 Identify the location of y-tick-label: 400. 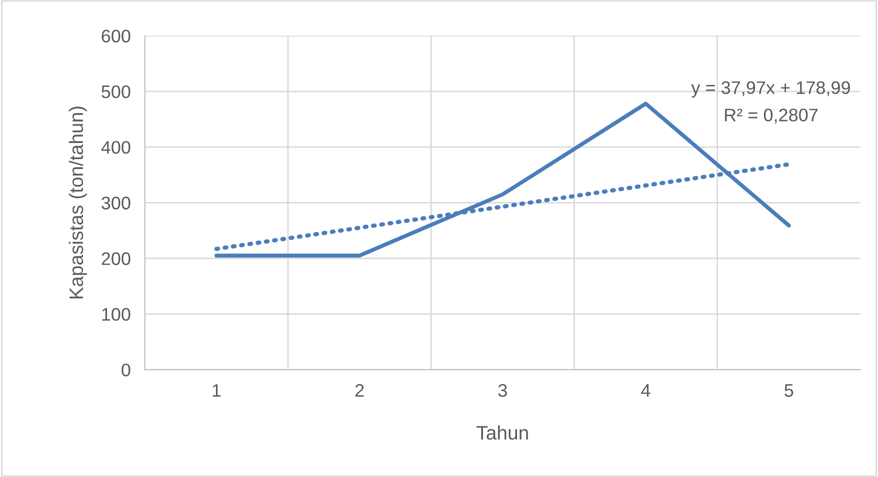
(115, 147).